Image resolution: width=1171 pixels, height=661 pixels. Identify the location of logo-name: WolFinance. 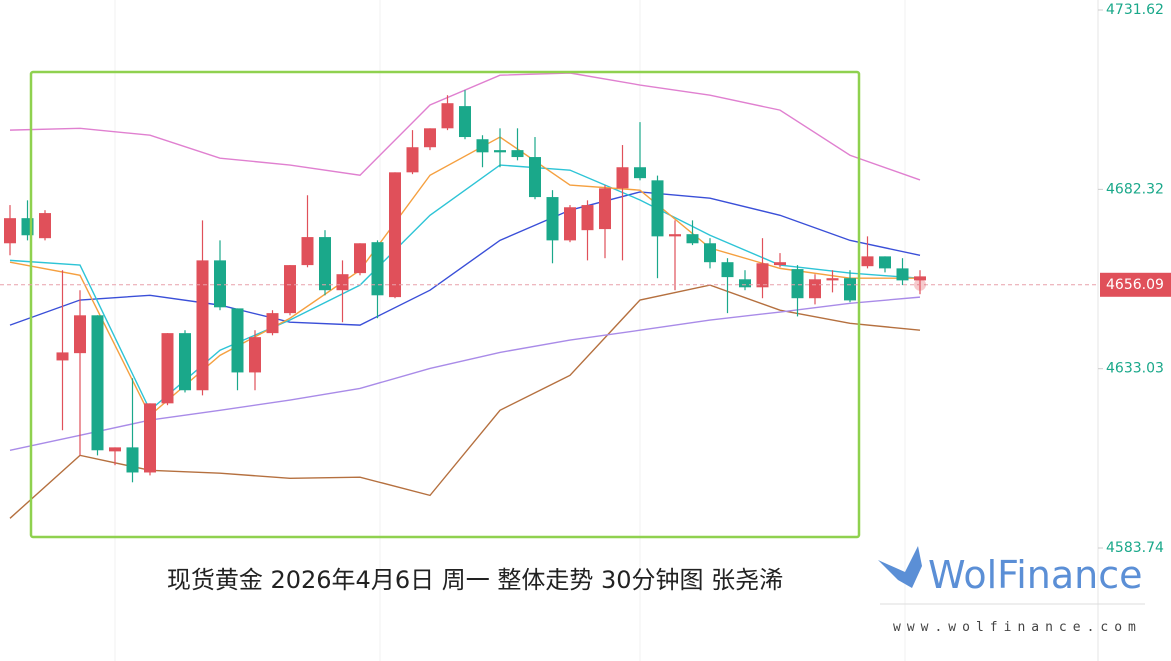
(1035, 575).